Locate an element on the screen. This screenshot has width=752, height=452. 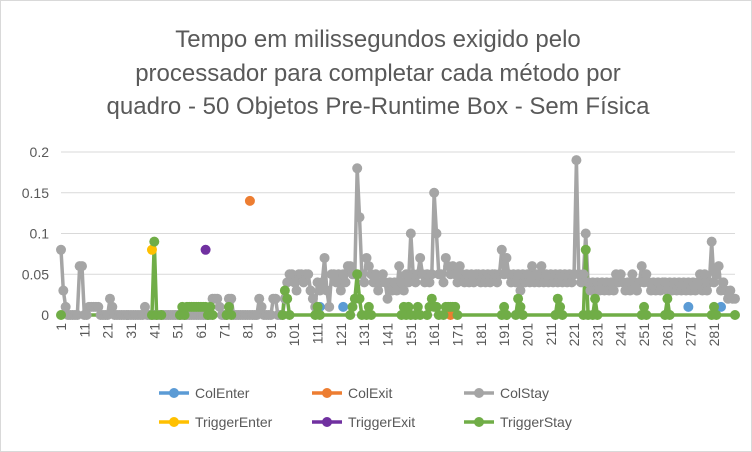
colexit-point is located at coordinates (249, 200).